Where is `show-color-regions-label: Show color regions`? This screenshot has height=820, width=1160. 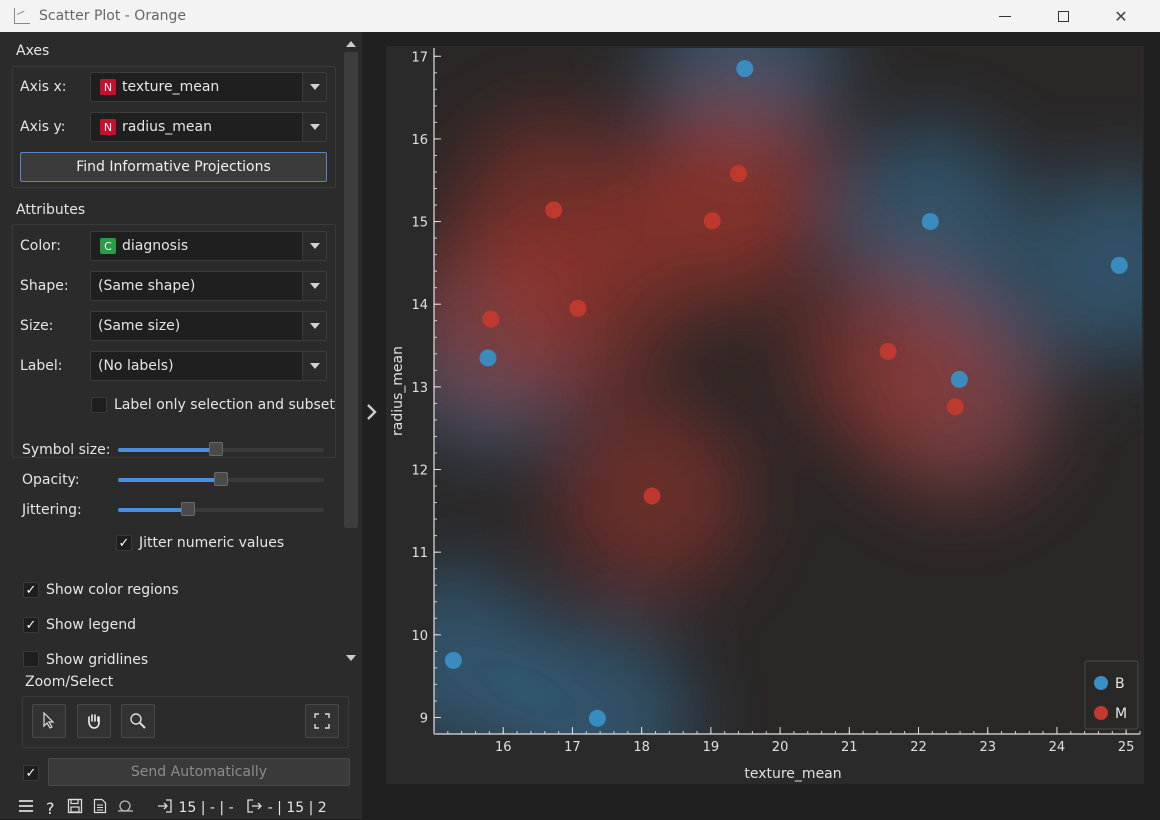 show-color-regions-label: Show color regions is located at coordinates (112, 590).